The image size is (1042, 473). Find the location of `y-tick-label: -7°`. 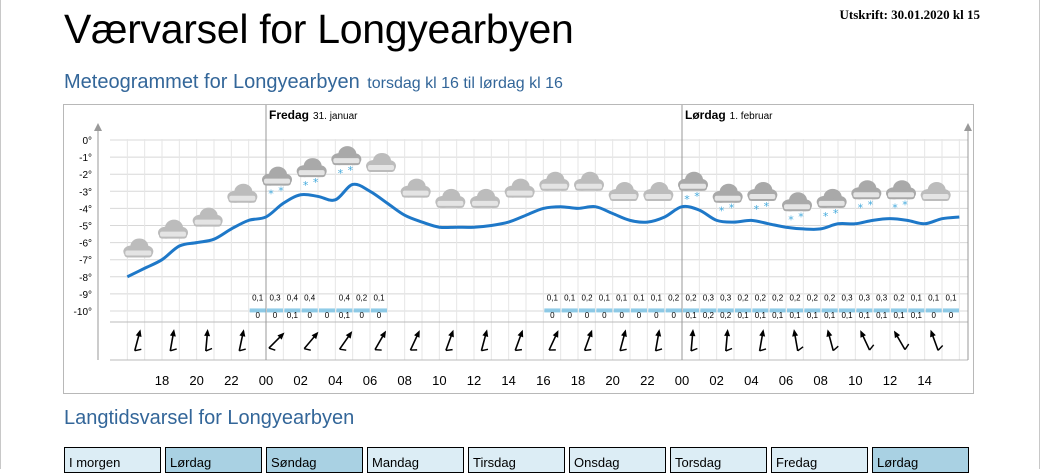

y-tick-label: -7° is located at coordinates (85, 261).